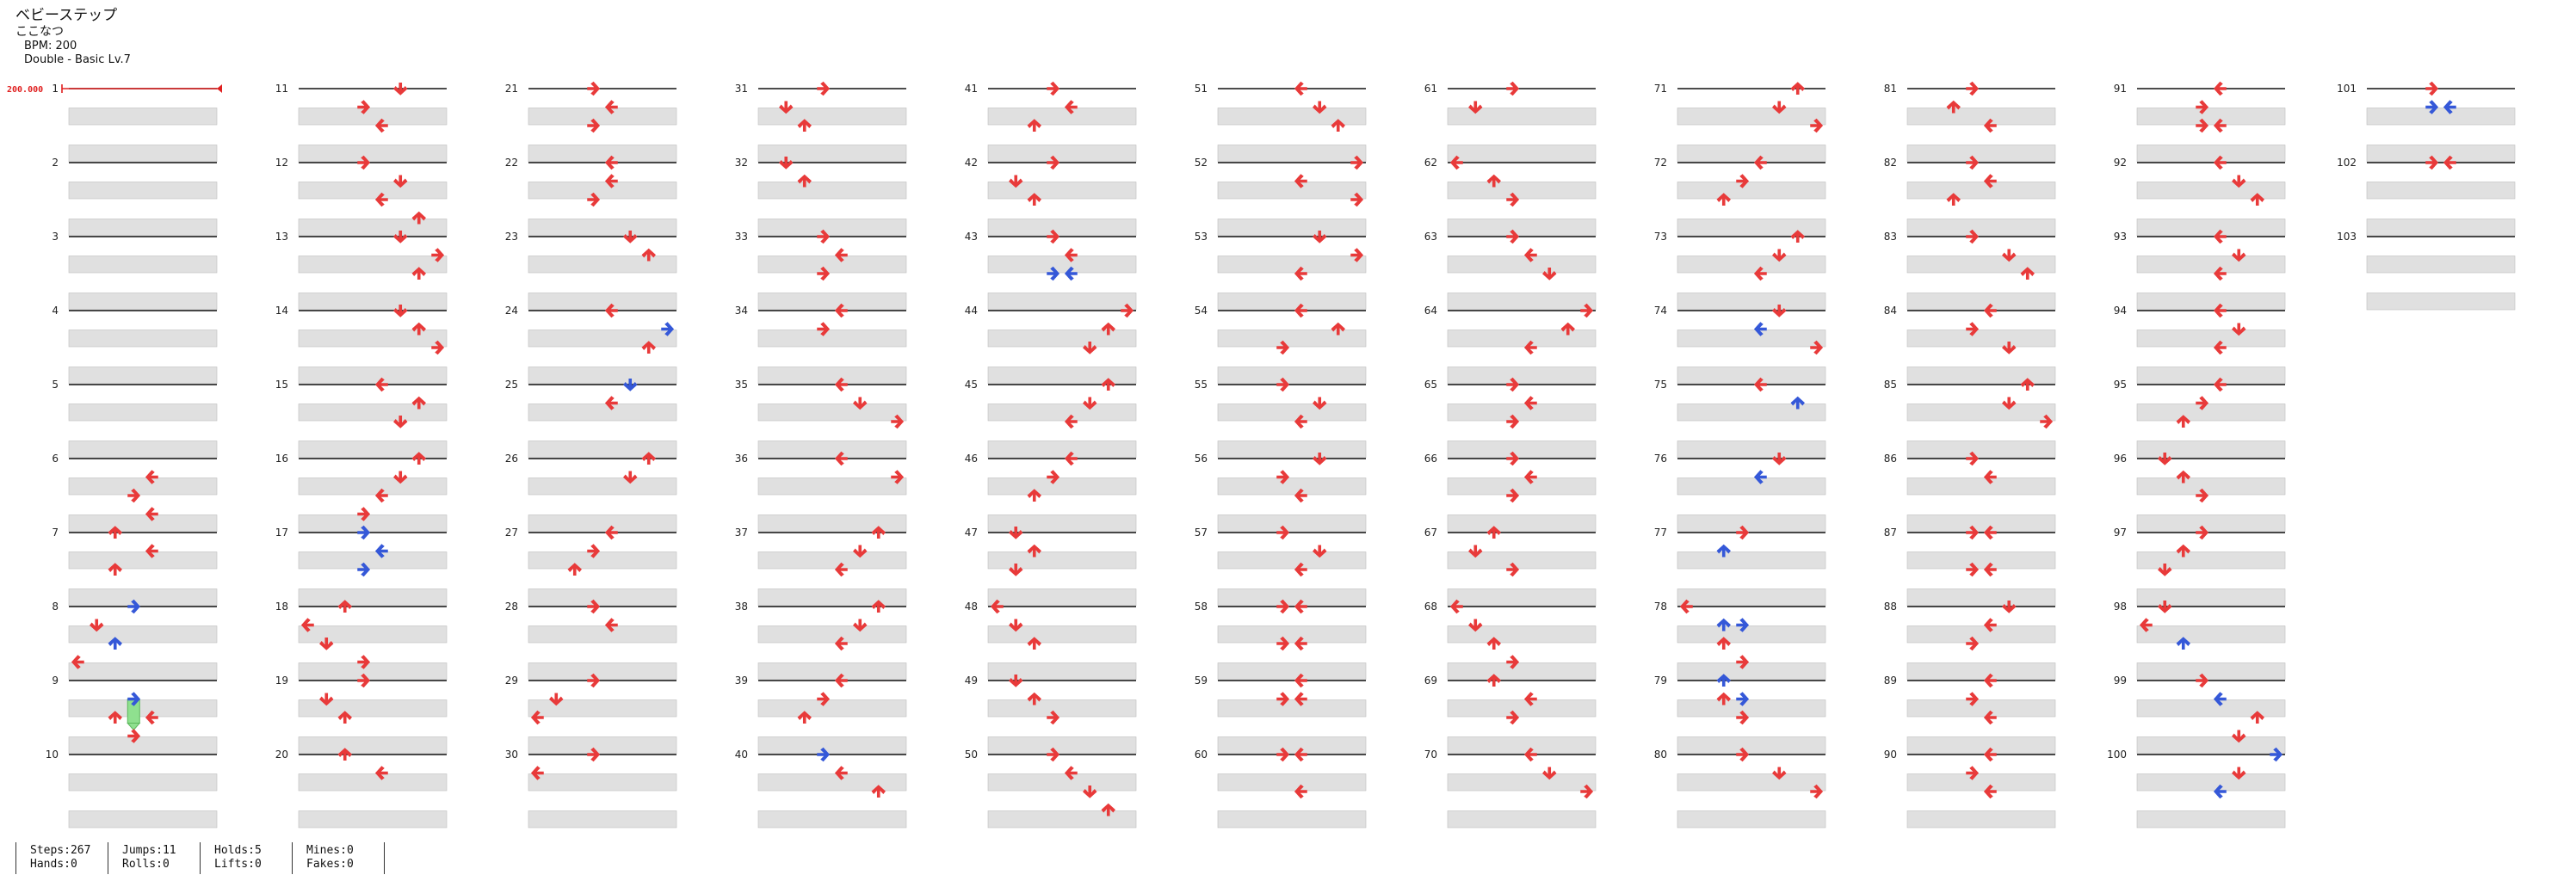  What do you see at coordinates (1890, 237) in the screenshot?
I see `measure-number: 83` at bounding box center [1890, 237].